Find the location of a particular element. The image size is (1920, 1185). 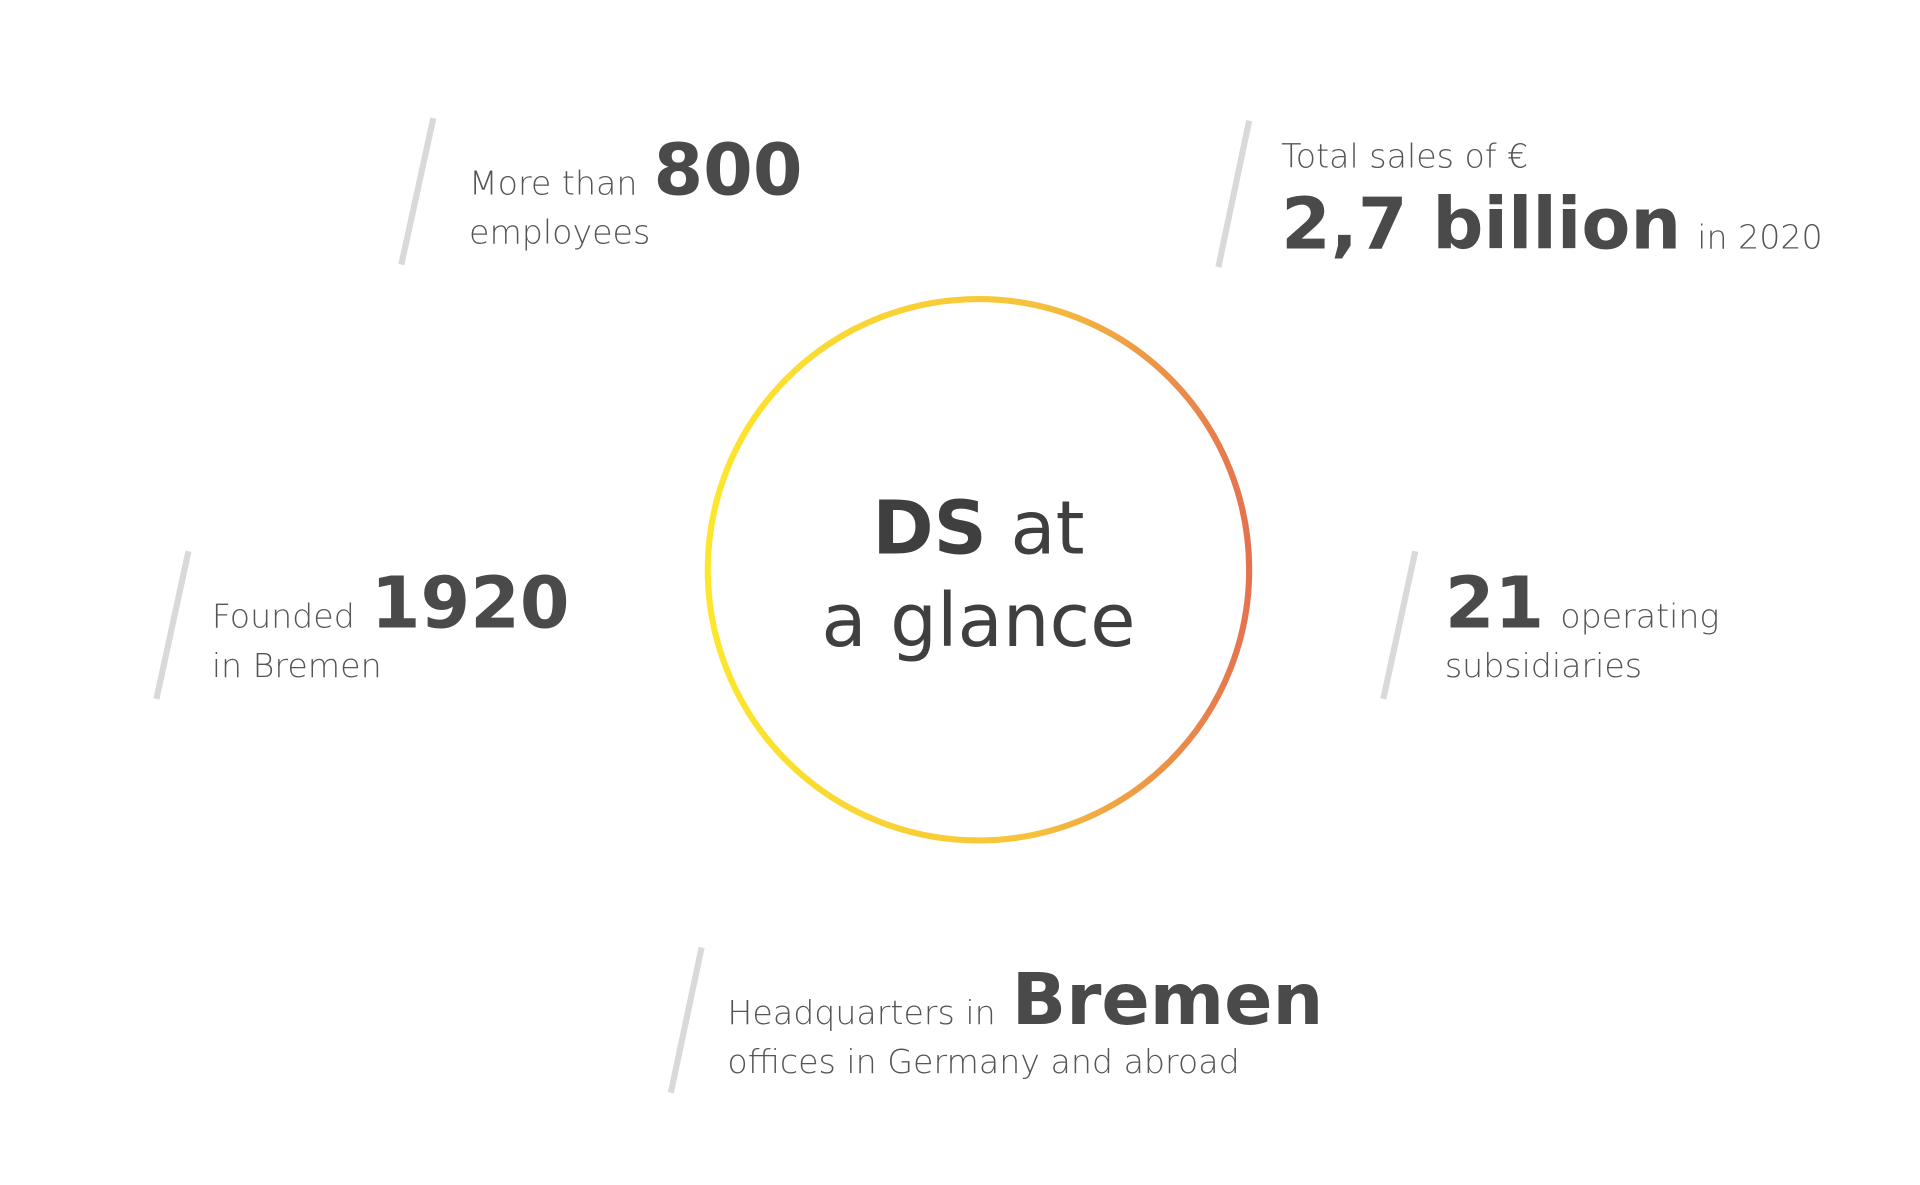

fact-line2: offices in Germany and abroad is located at coordinates (983, 1061).